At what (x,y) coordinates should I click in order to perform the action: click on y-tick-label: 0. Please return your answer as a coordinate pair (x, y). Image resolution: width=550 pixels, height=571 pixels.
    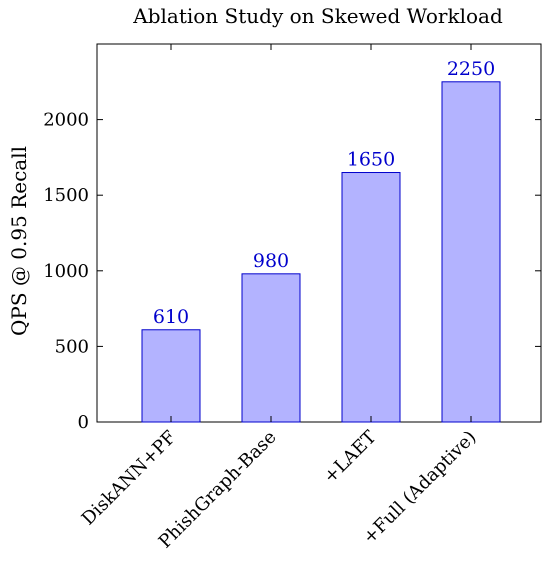
    Looking at the image, I should click on (83, 422).